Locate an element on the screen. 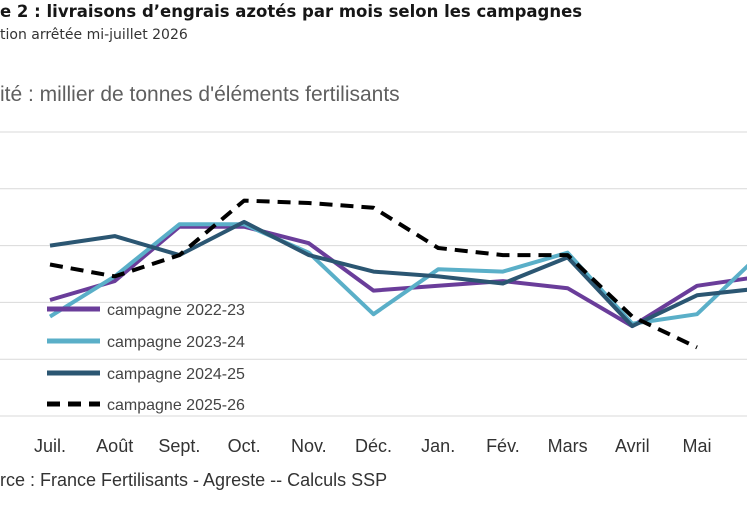 The image size is (747, 513). x-tick-label: Juil. is located at coordinates (50, 446).